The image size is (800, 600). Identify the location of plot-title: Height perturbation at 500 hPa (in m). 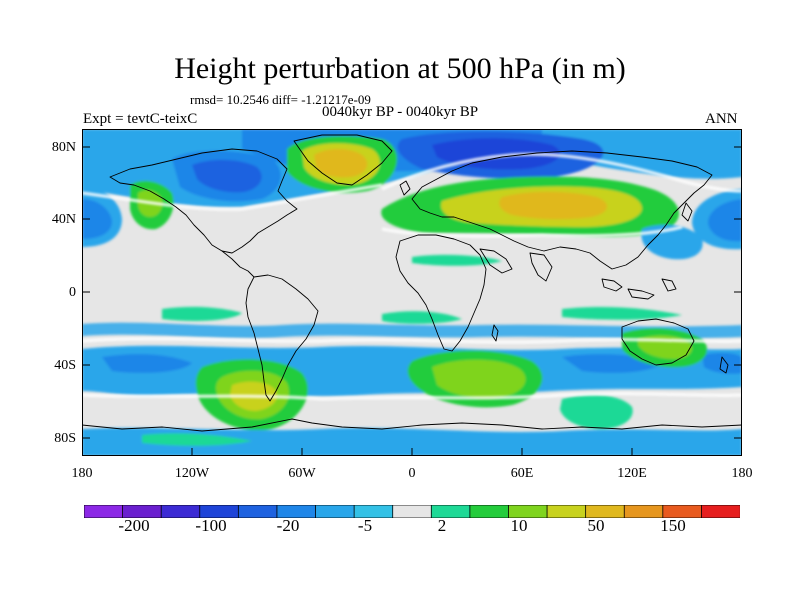
(400, 68).